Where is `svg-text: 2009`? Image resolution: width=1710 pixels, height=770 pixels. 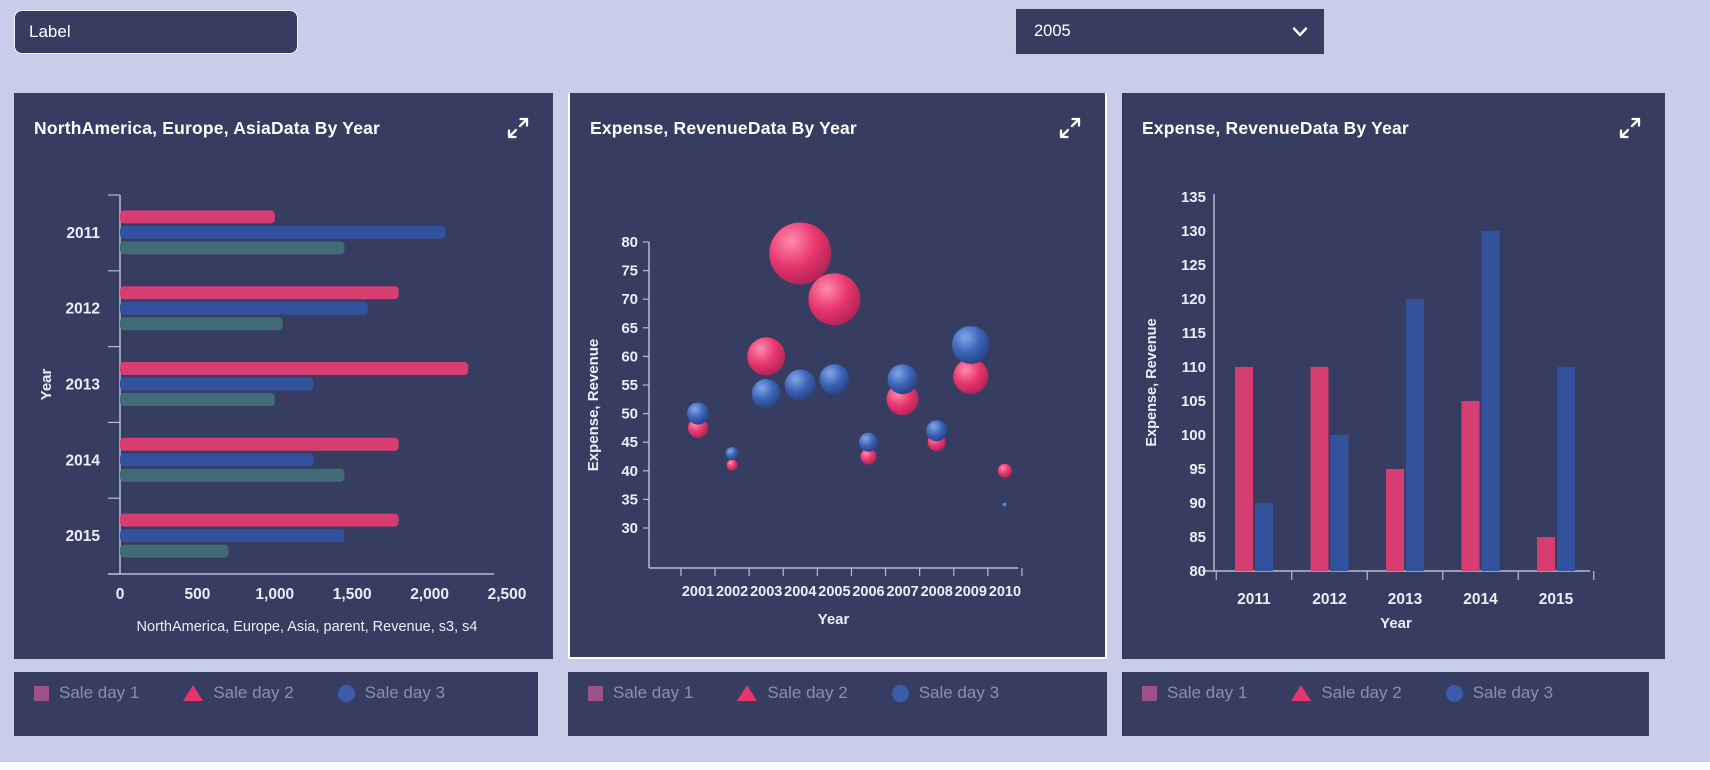
svg-text: 2009 is located at coordinates (971, 592).